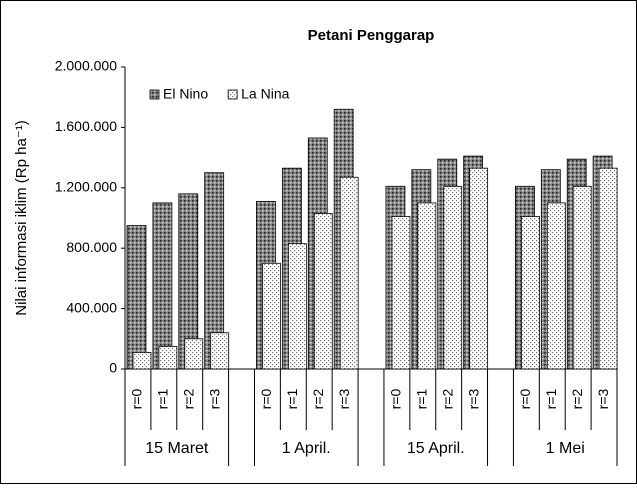  I want to click on y-tick-label: 400.000, so click(91, 307).